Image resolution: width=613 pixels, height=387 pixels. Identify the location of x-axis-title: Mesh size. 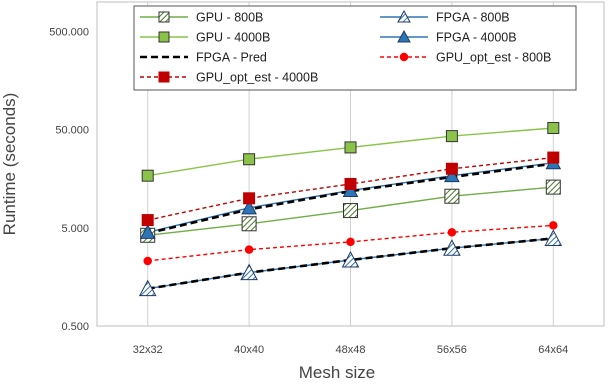
(337, 372).